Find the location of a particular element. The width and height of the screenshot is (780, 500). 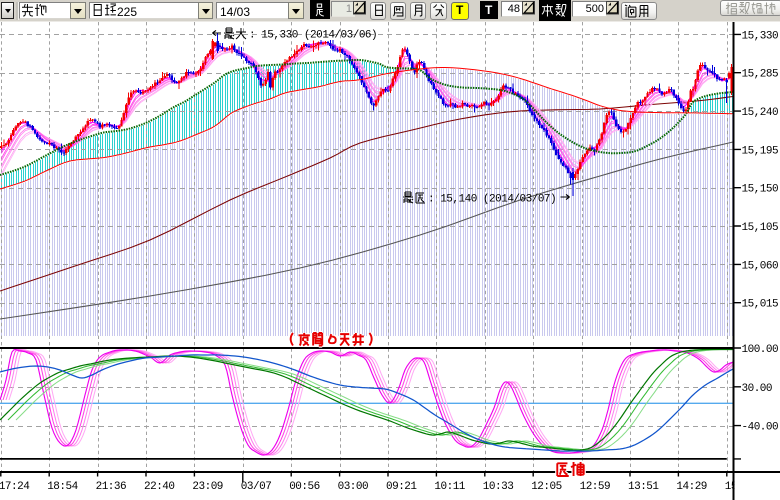

svg-text: 10:11 is located at coordinates (449, 487).